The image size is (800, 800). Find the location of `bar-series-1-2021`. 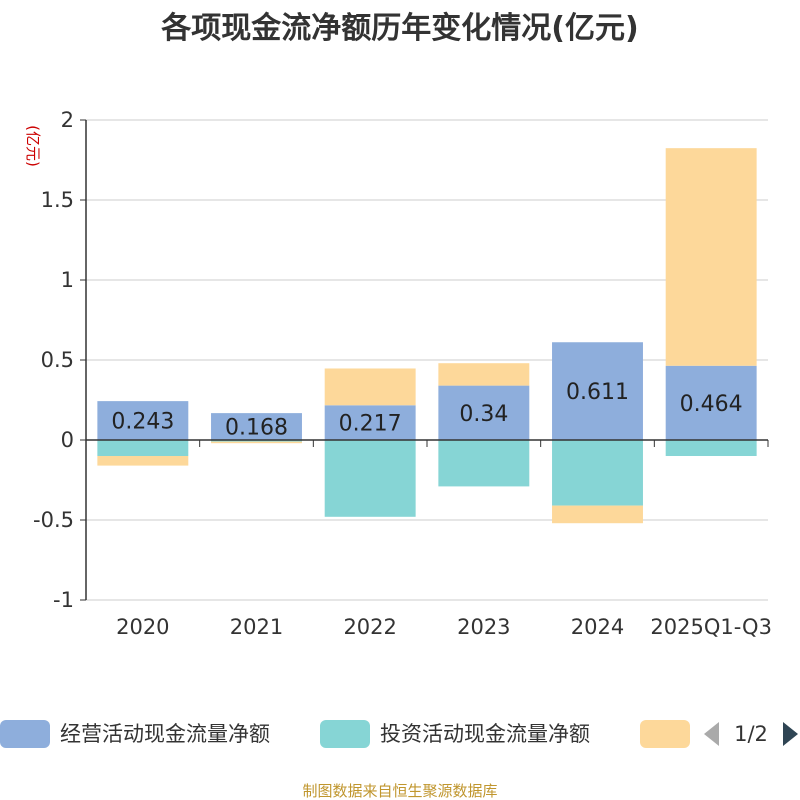

bar-series-1-2021 is located at coordinates (256, 426).